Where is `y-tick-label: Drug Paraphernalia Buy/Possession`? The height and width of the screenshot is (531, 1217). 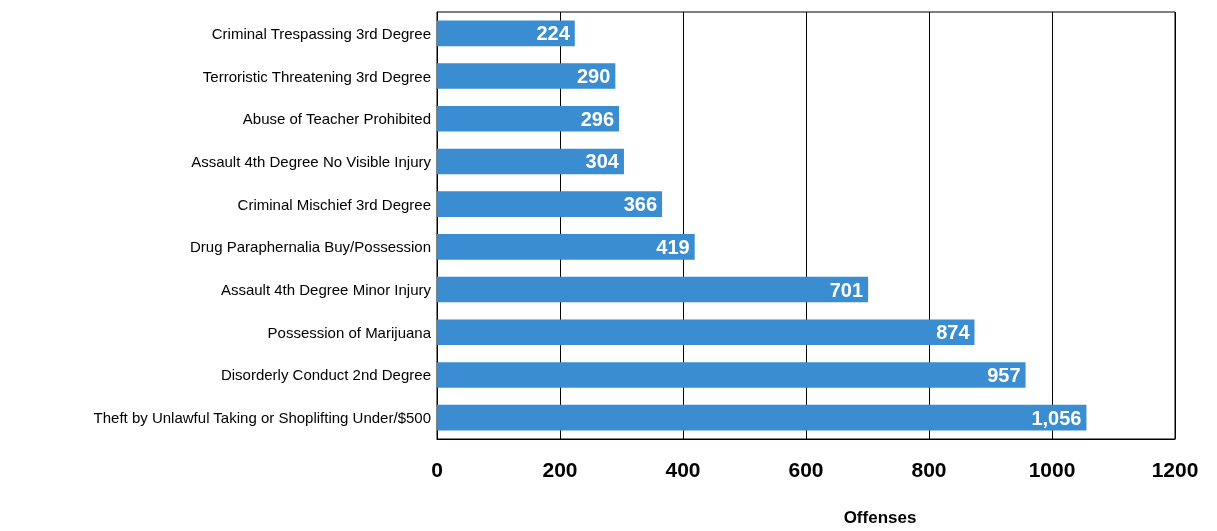
y-tick-label: Drug Paraphernalia Buy/Possession is located at coordinates (310, 247).